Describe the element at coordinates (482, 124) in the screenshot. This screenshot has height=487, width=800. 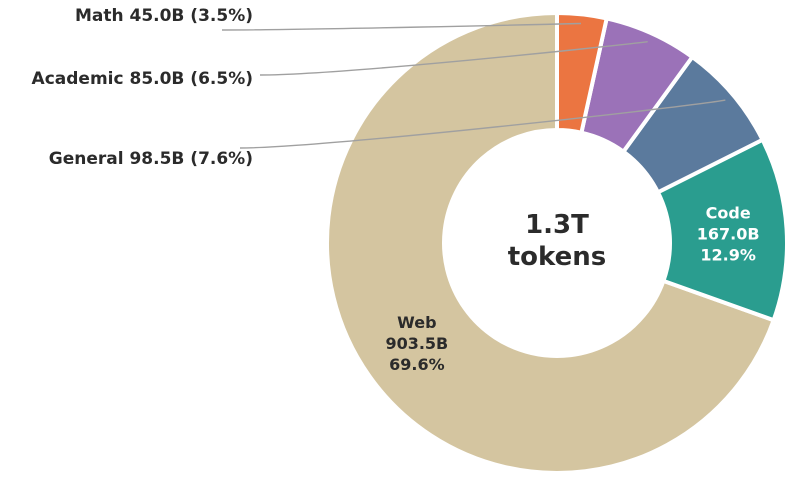
I see `leader-line-general` at that location.